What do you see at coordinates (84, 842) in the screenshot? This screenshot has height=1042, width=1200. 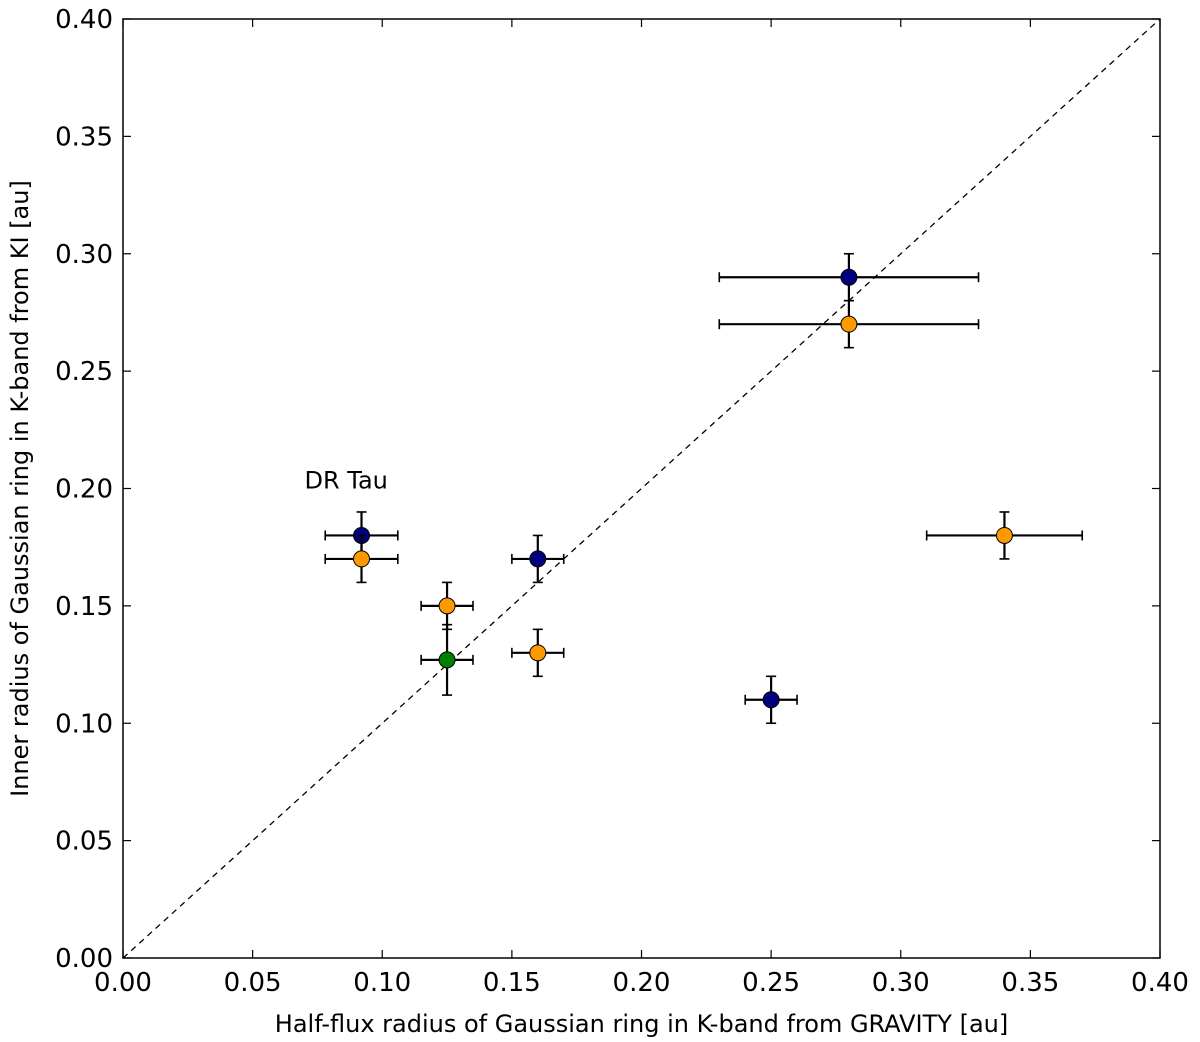 I see `y-tick-label: 0.05` at bounding box center [84, 842].